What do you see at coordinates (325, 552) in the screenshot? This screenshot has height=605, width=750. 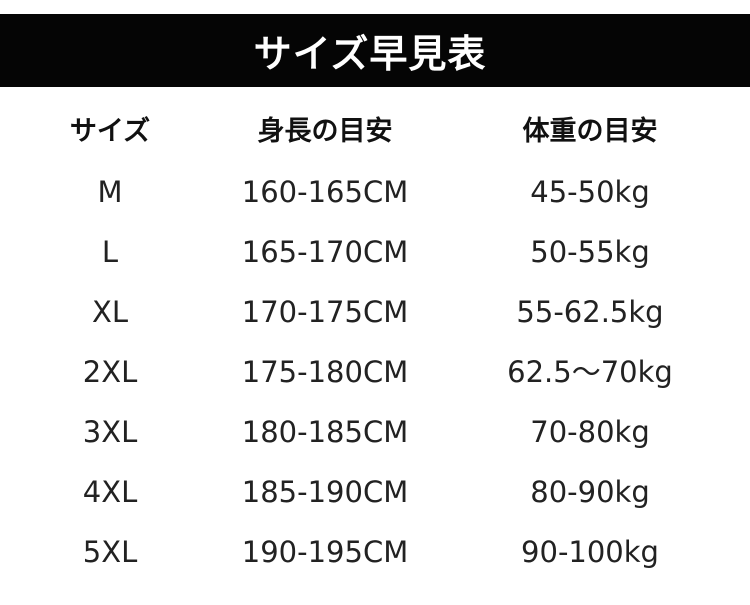 I see `height-cell: 190-195CM` at bounding box center [325, 552].